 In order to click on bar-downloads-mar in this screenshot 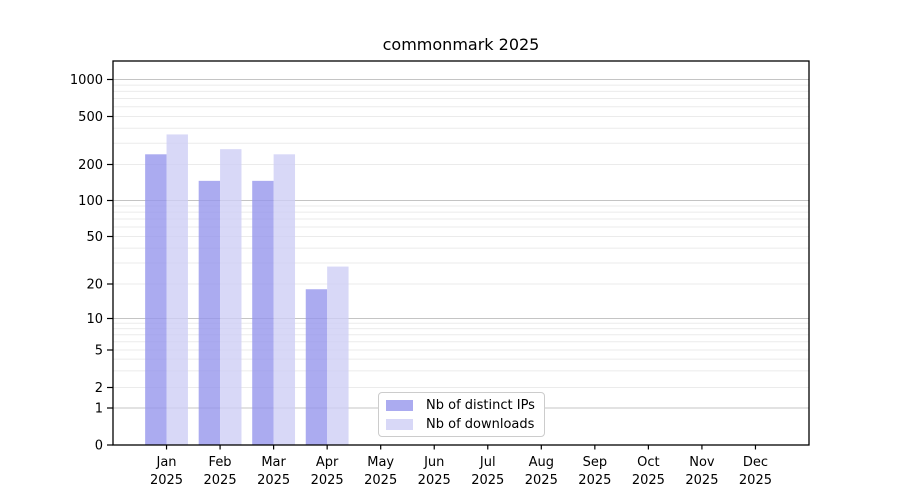, I will do `click(284, 299)`.